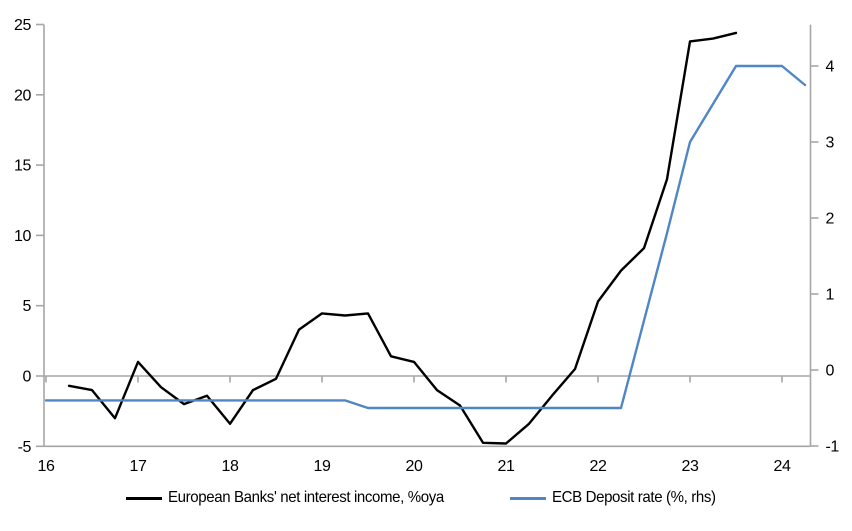 Image resolution: width=852 pixels, height=531 pixels. I want to click on right-axis-tick-label: 3, so click(830, 143).